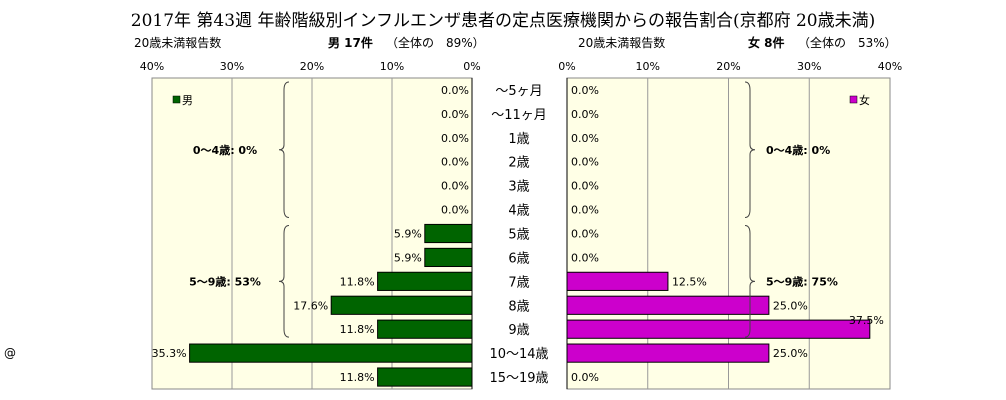  What do you see at coordinates (310, 305) in the screenshot?
I see `male-data-label: 17.6%` at bounding box center [310, 305].